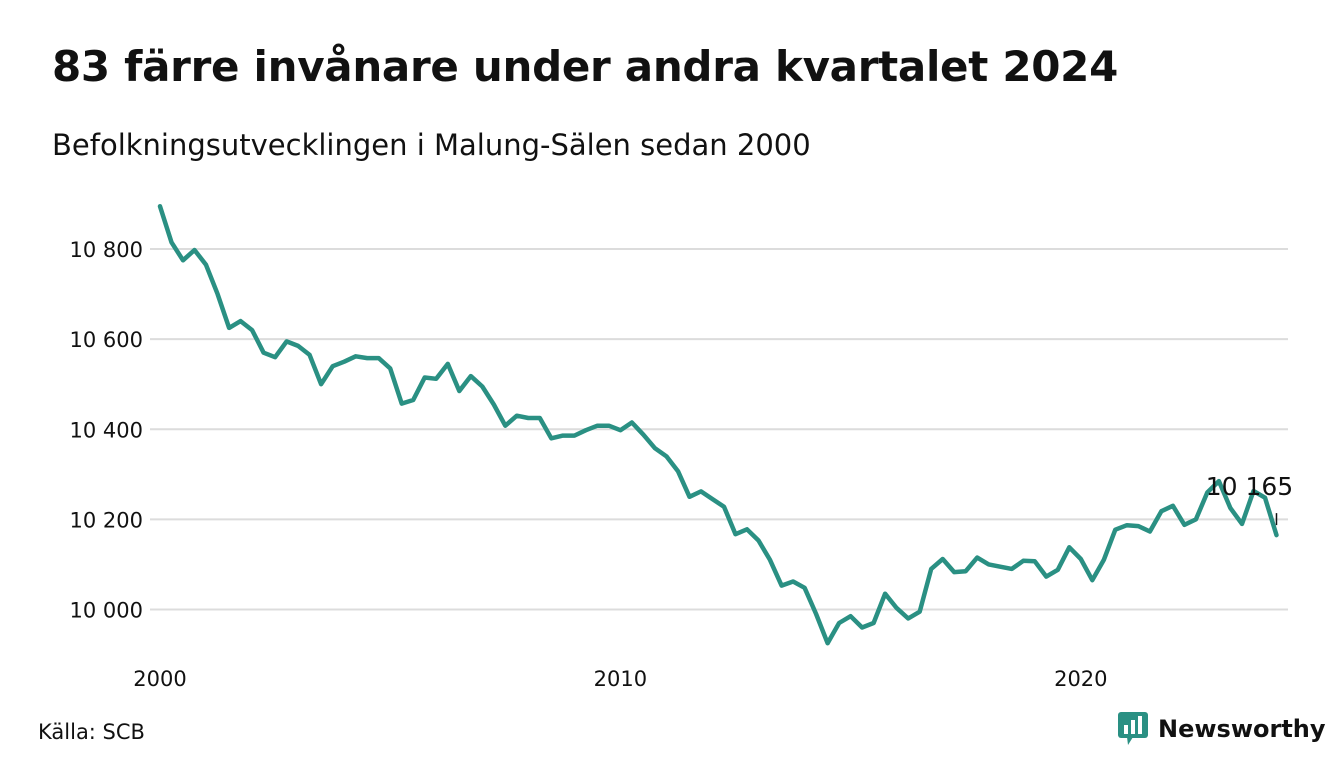  I want to click on y-tick-label: 10 400, so click(106, 430).